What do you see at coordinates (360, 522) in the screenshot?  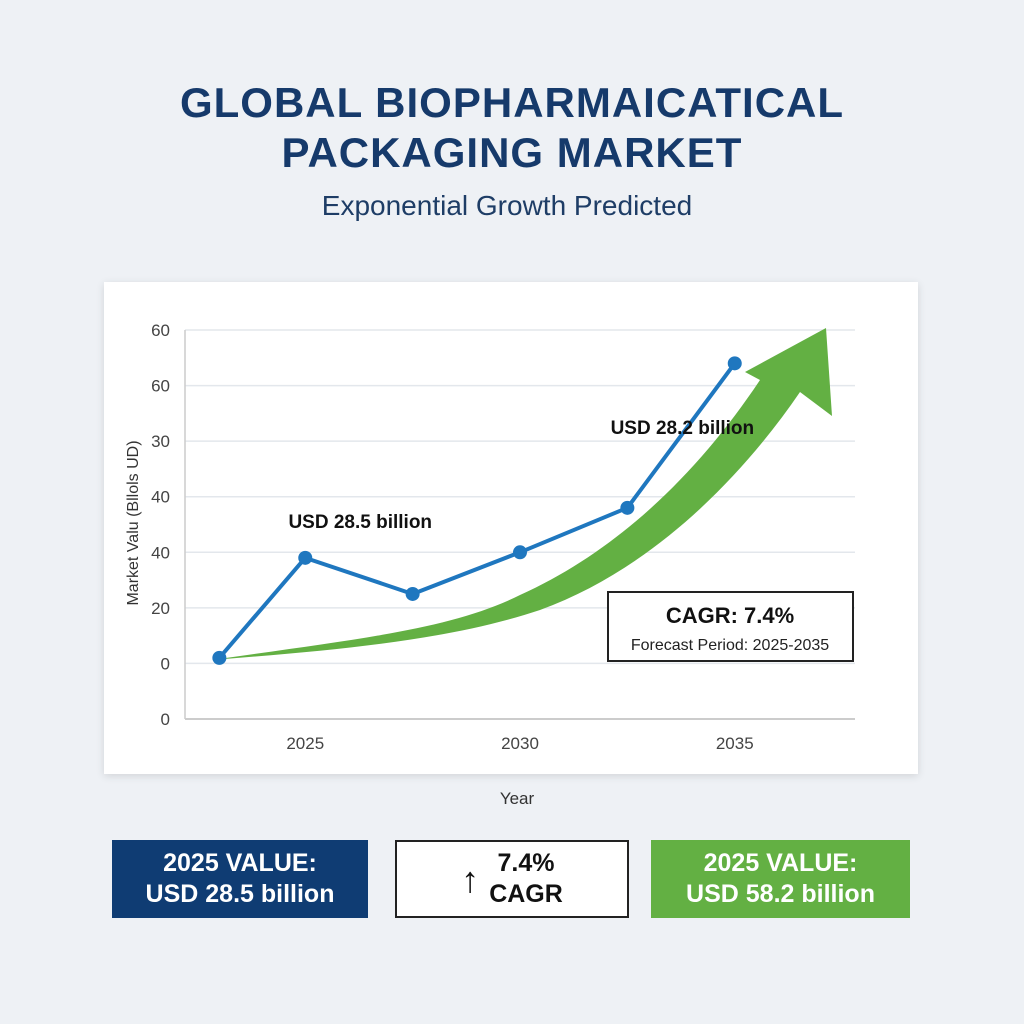 I see `data-label: USD 28.5 billion` at bounding box center [360, 522].